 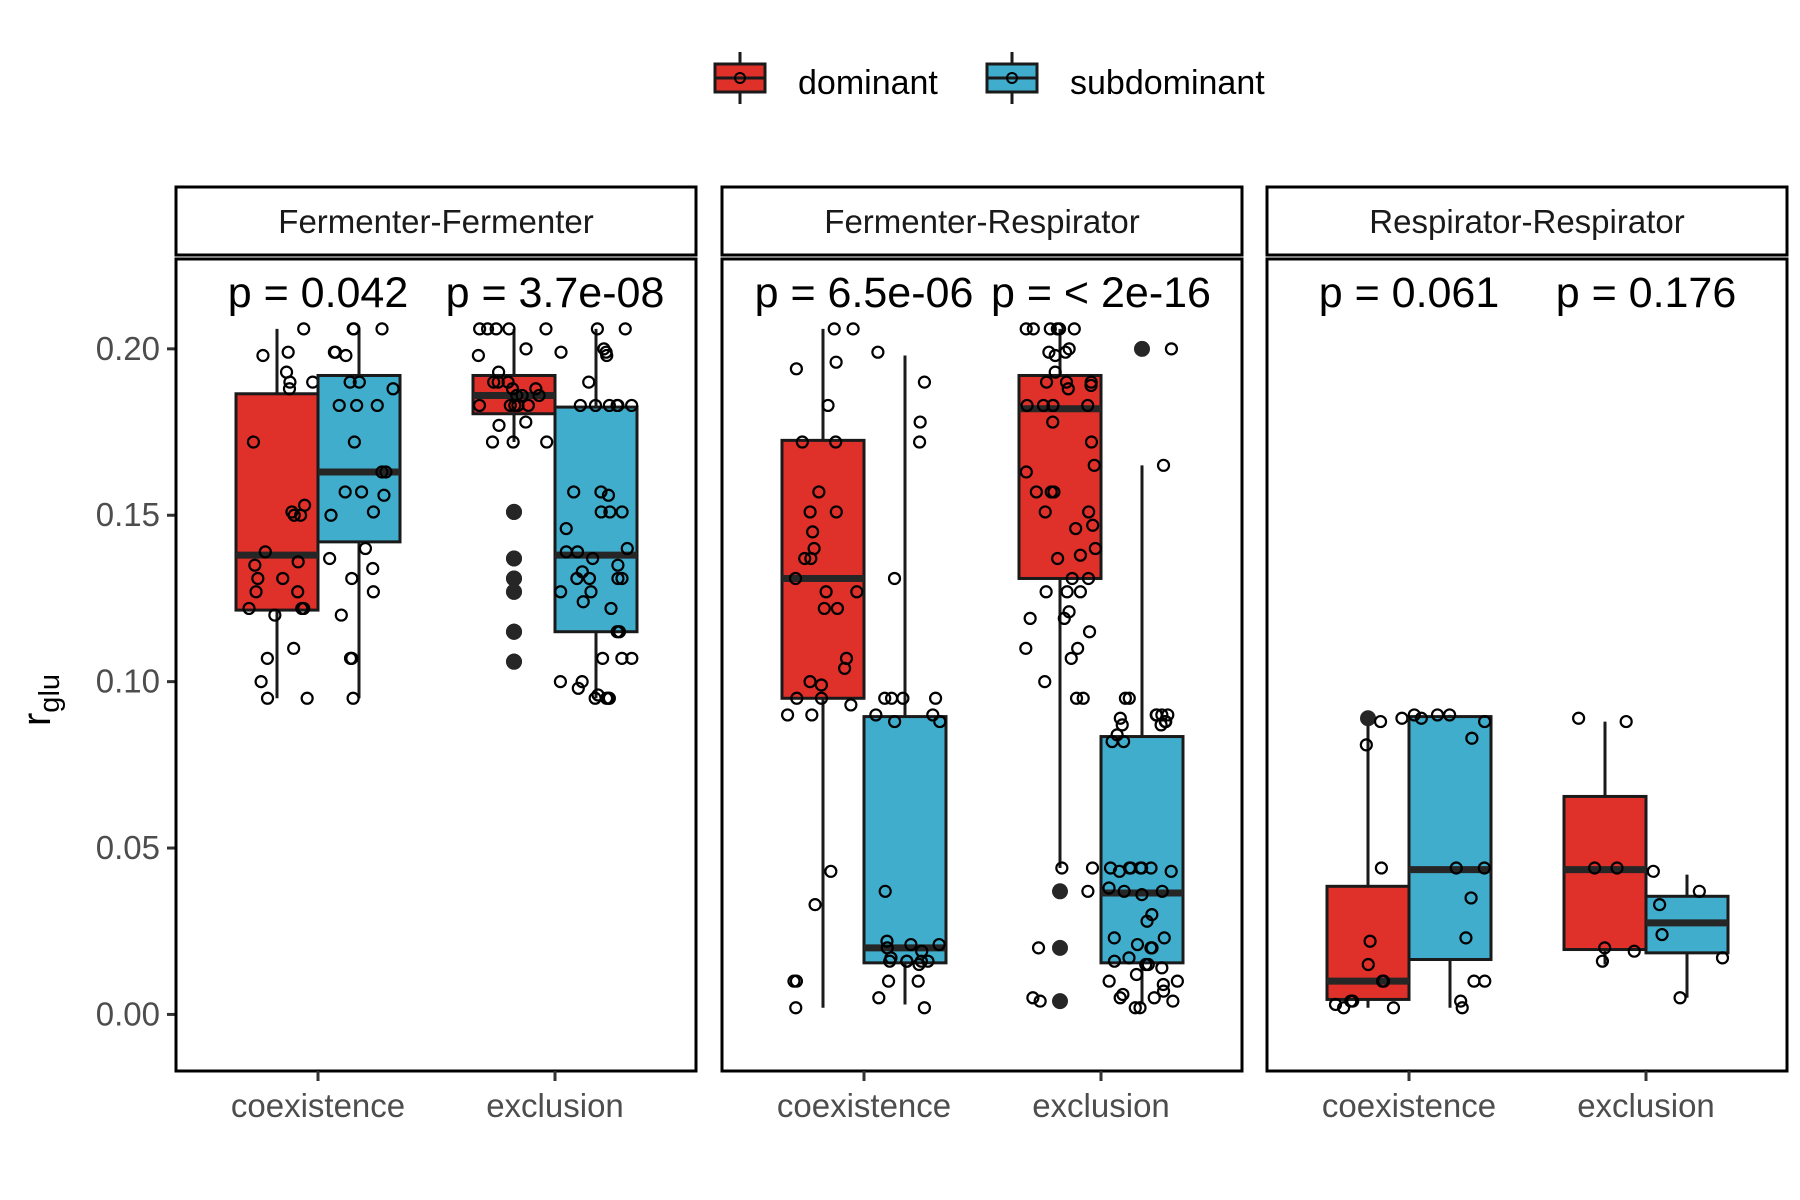 What do you see at coordinates (1167, 83) in the screenshot?
I see `legend-label-subdominant: subdominant` at bounding box center [1167, 83].